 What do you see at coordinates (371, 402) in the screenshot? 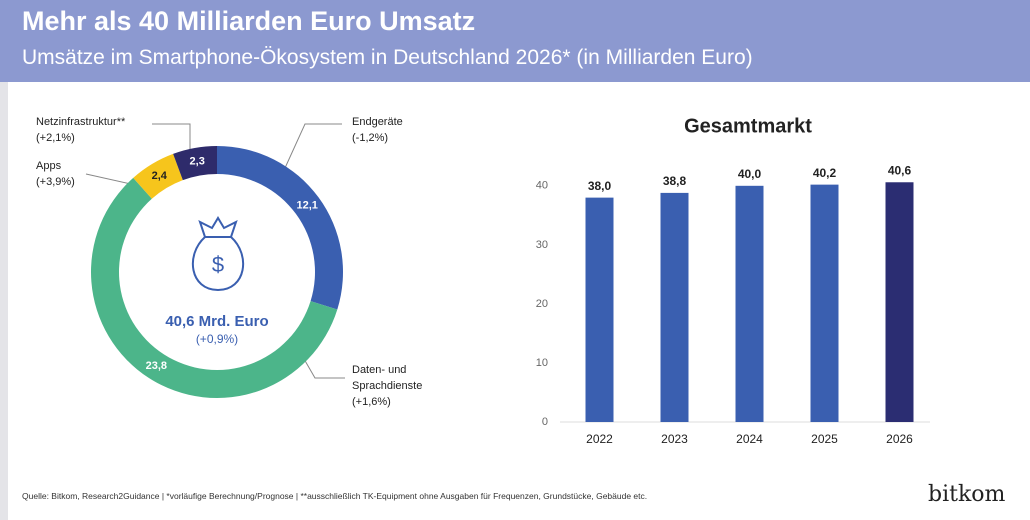
I see `change-label: (+1,6%)` at bounding box center [371, 402].